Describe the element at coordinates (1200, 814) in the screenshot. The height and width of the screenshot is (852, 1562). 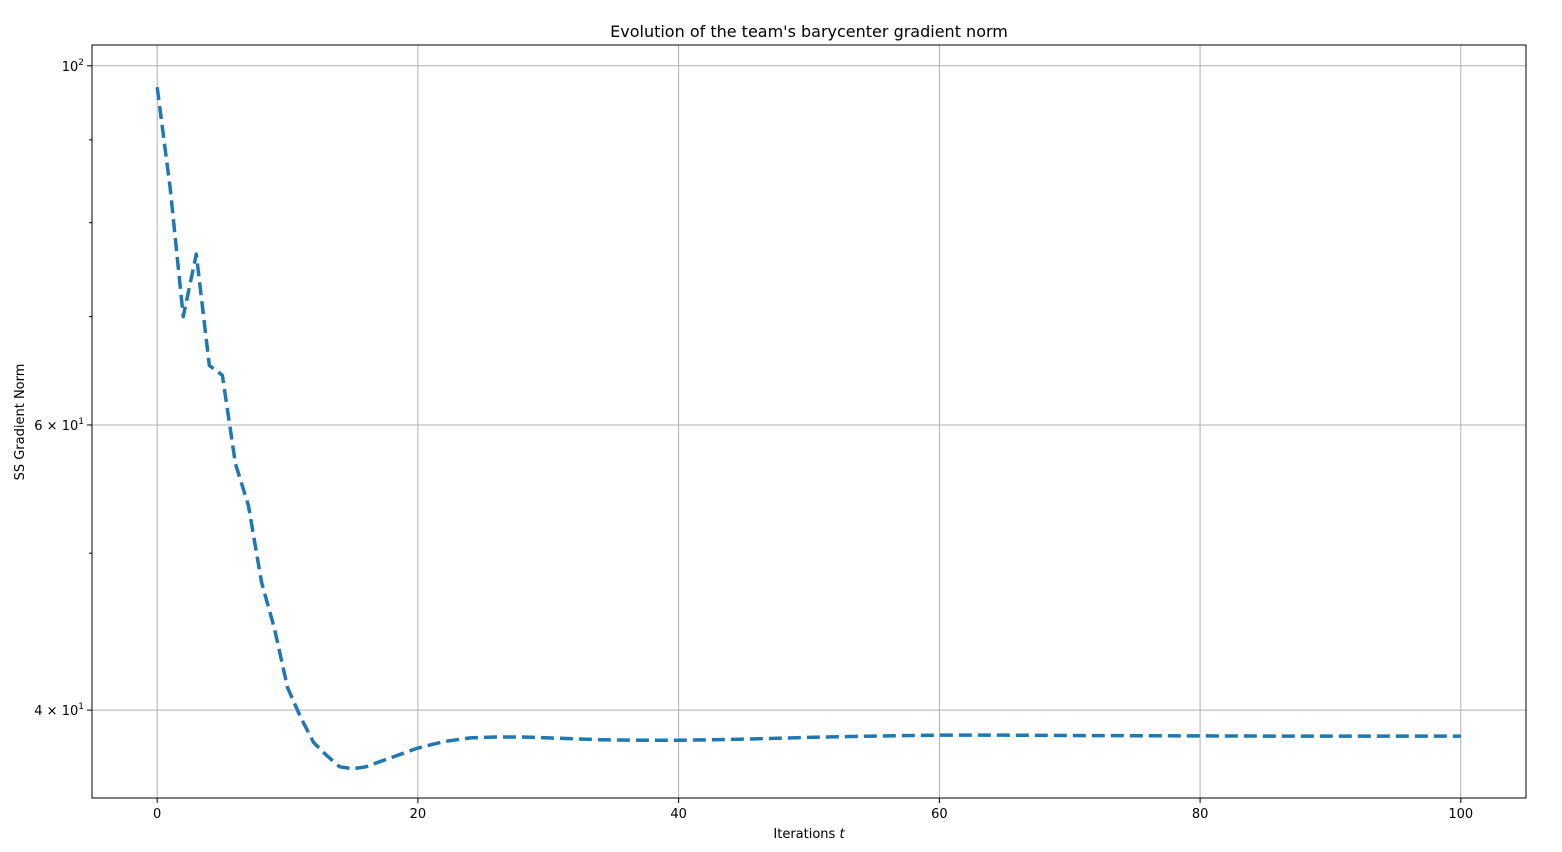
I see `x-tick-label: 80` at that location.